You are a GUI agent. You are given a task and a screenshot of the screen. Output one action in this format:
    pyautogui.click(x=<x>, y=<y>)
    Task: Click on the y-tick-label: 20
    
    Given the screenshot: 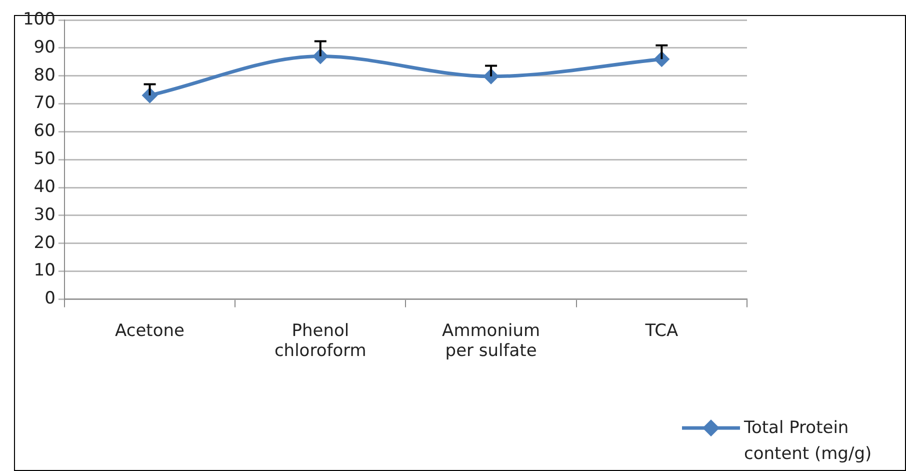 What is the action you would take?
    pyautogui.click(x=45, y=242)
    